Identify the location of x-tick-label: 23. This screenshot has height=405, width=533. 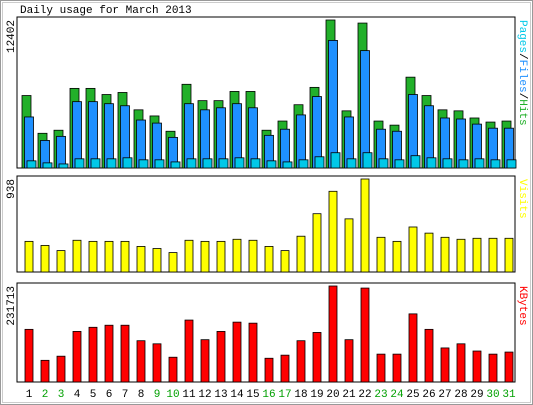
(380, 395).